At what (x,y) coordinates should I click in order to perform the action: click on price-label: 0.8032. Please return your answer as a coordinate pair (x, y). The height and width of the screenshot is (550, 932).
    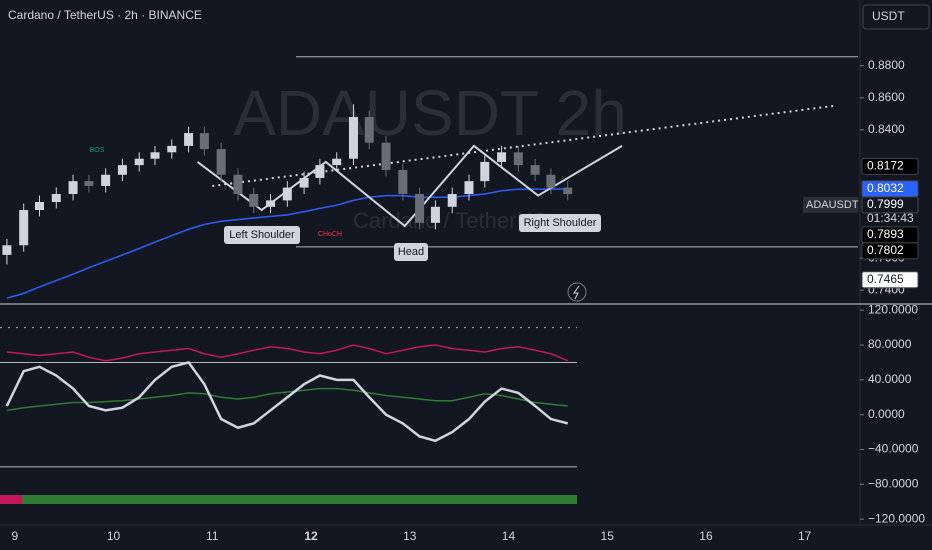
    Looking at the image, I should click on (885, 188).